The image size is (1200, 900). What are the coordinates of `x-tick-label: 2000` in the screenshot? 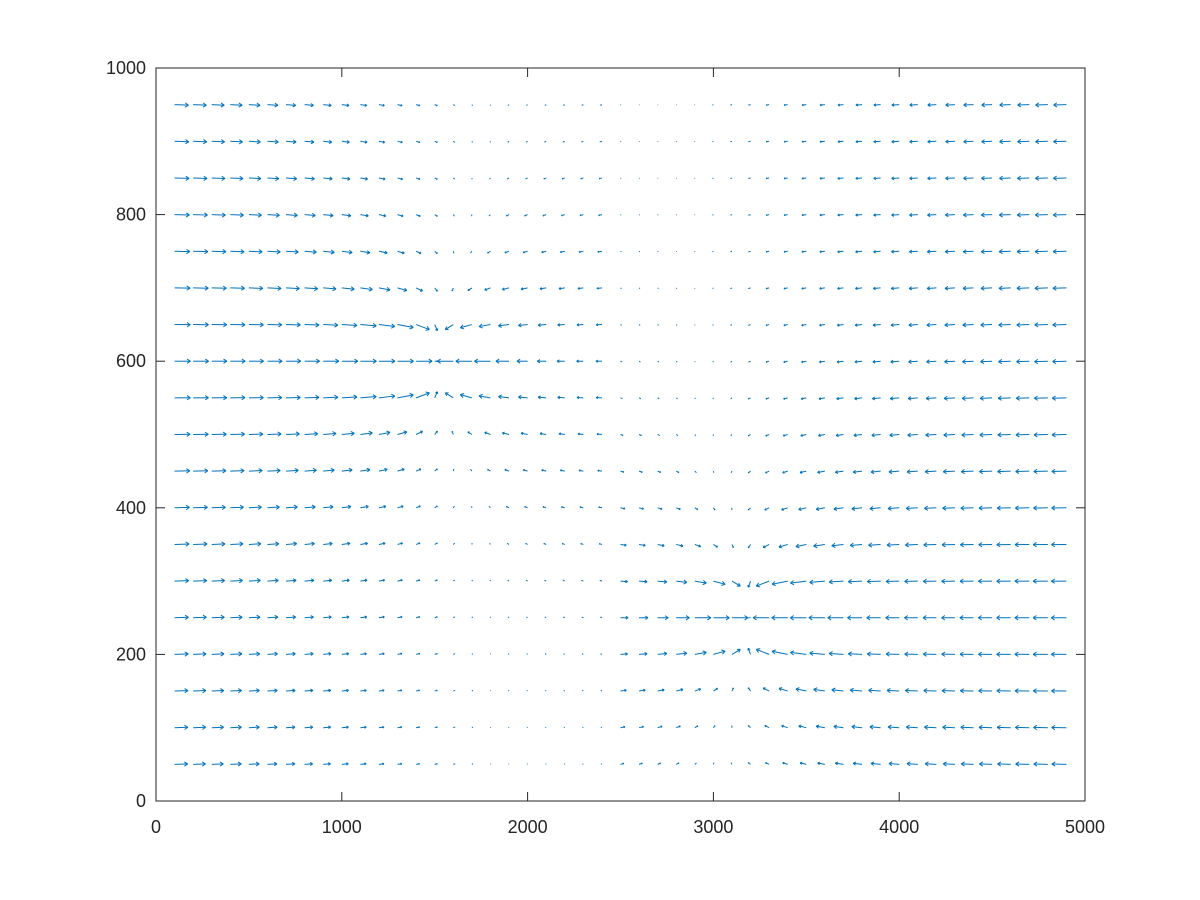 It's located at (528, 827).